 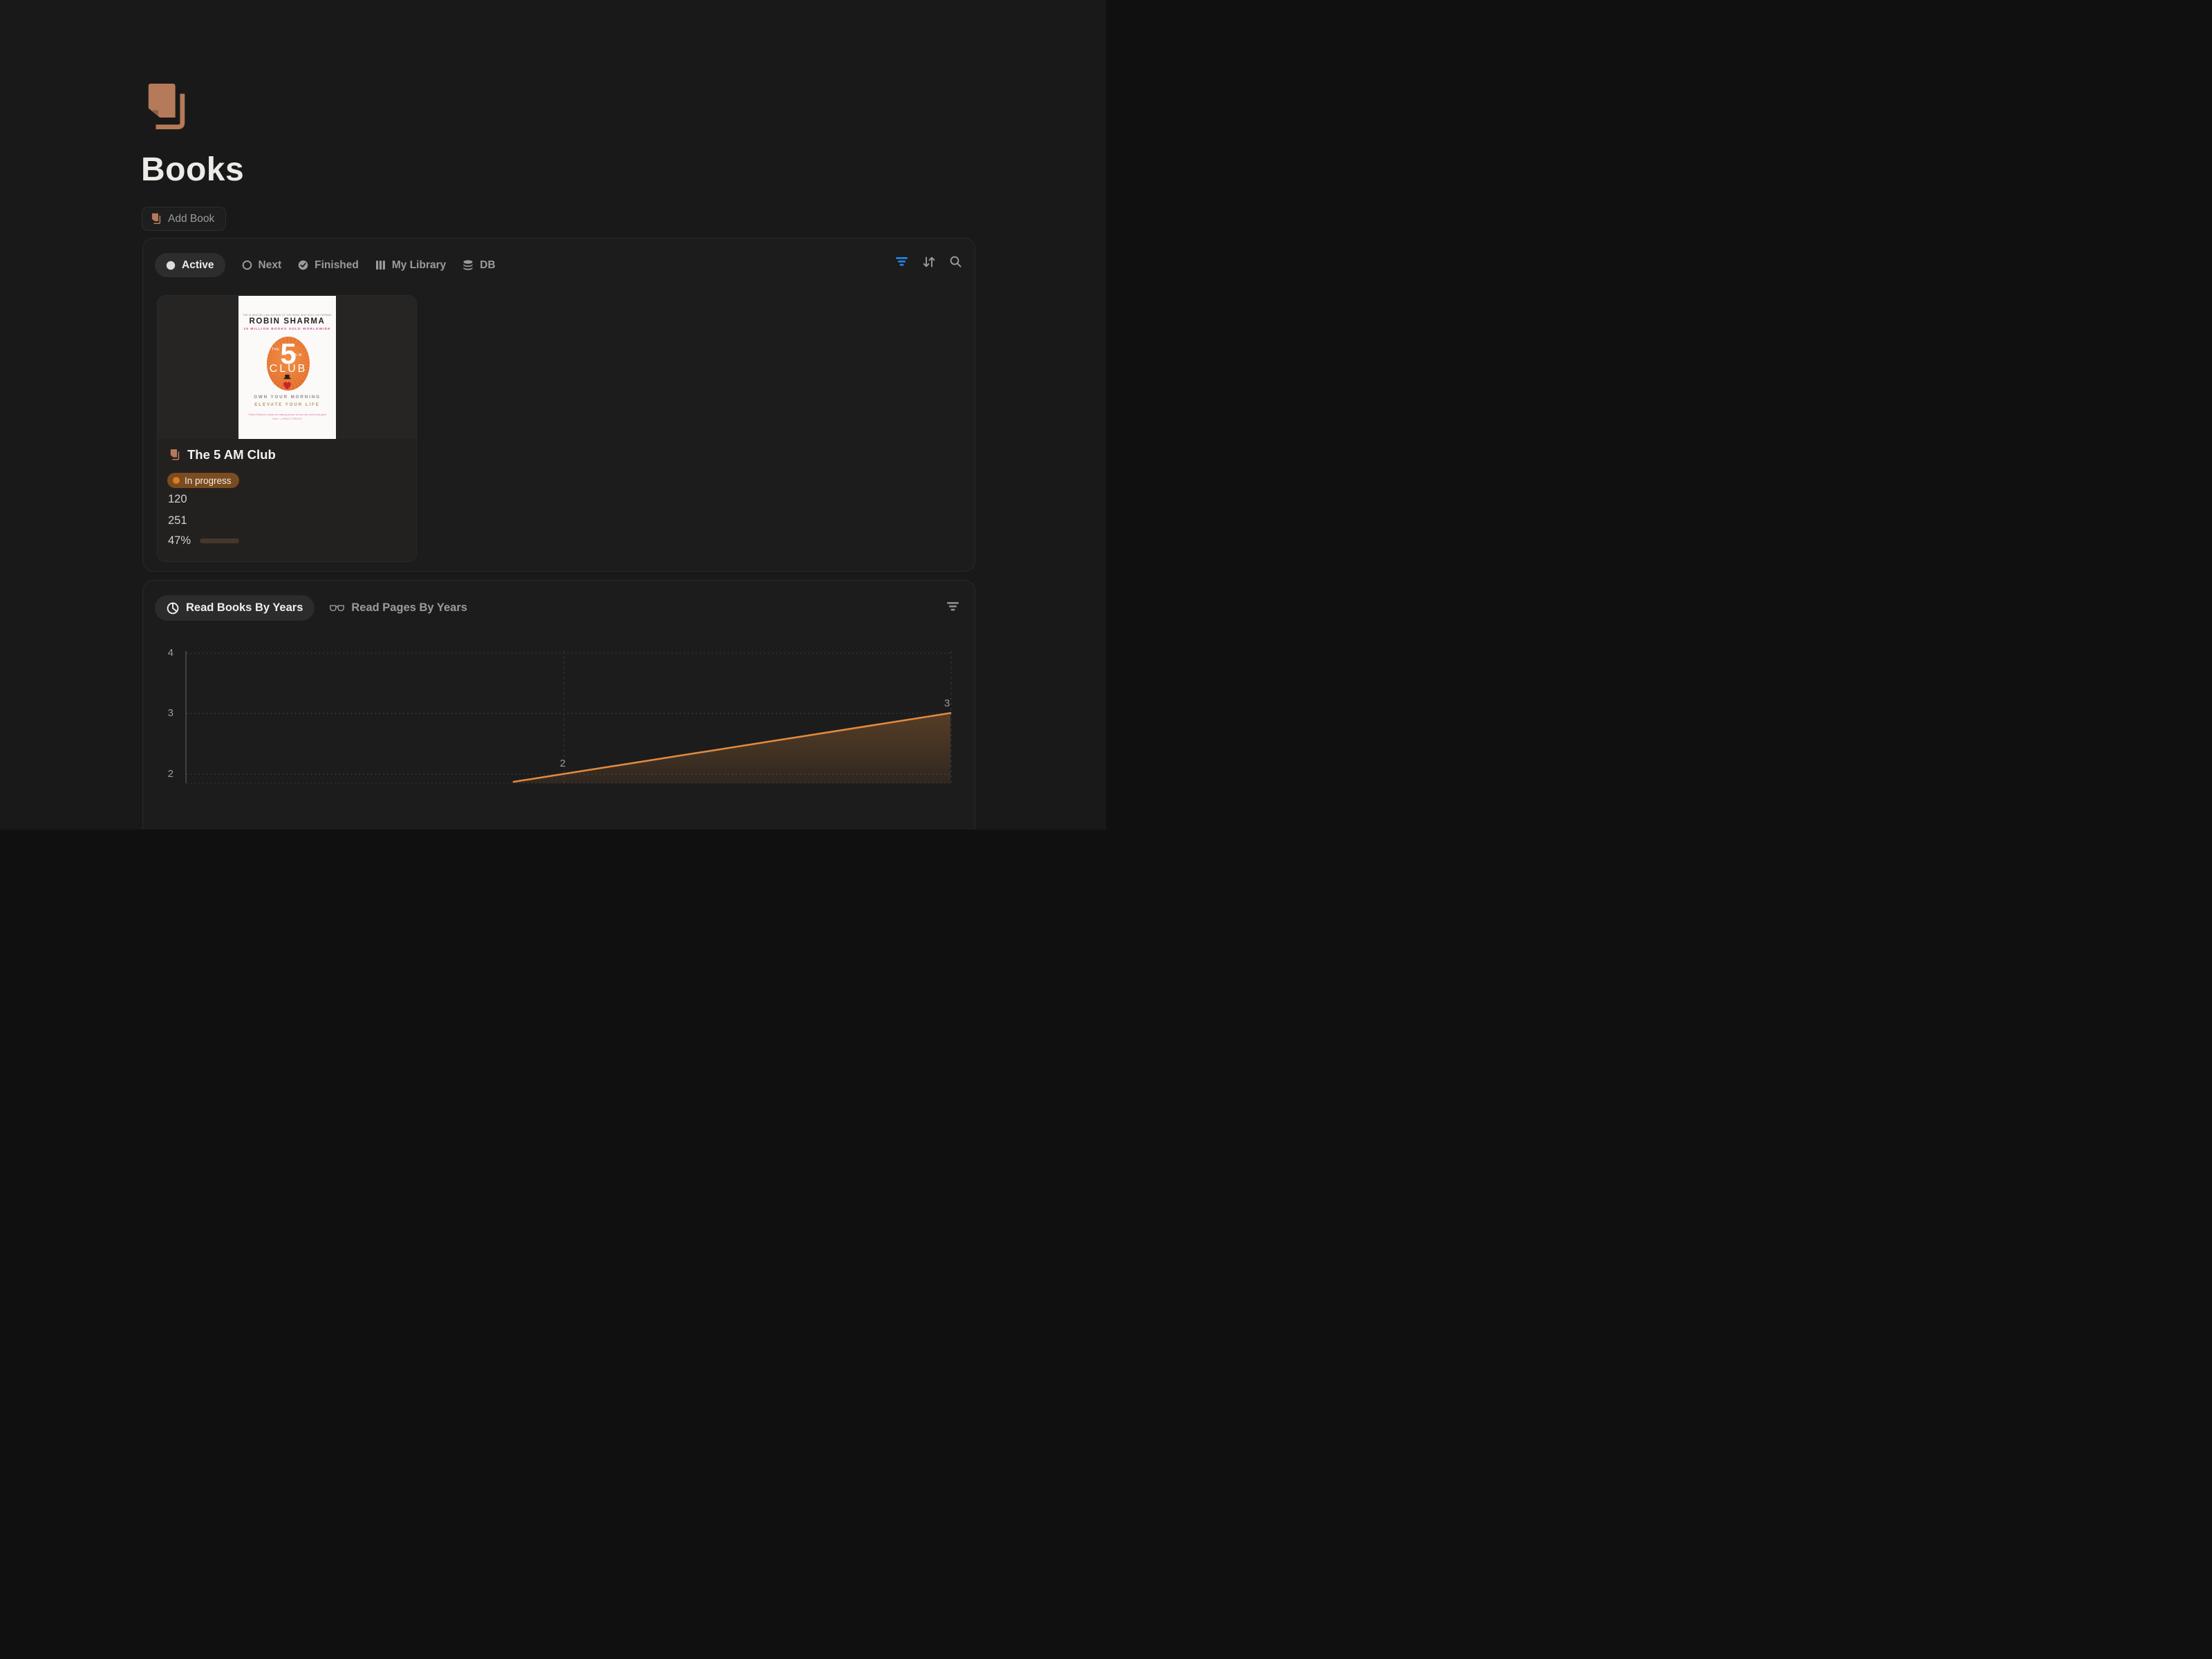 What do you see at coordinates (208, 481) in the screenshot?
I see `status-label: In progress` at bounding box center [208, 481].